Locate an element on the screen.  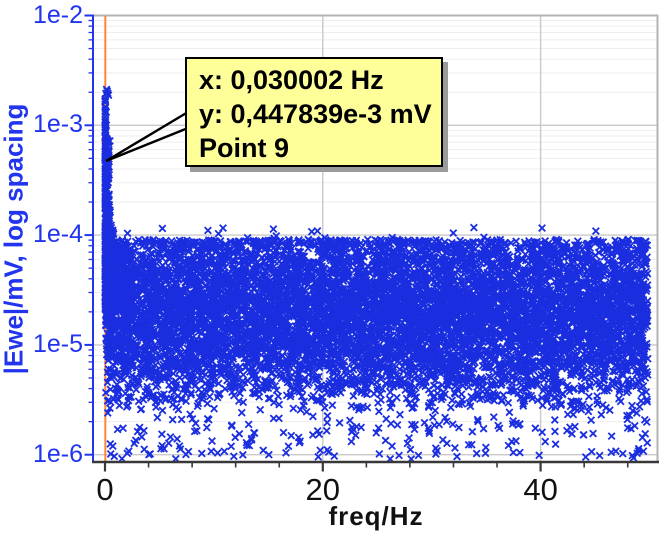
tooltip-y-value: y: 0,447839e-3 mV is located at coordinates (315, 114).